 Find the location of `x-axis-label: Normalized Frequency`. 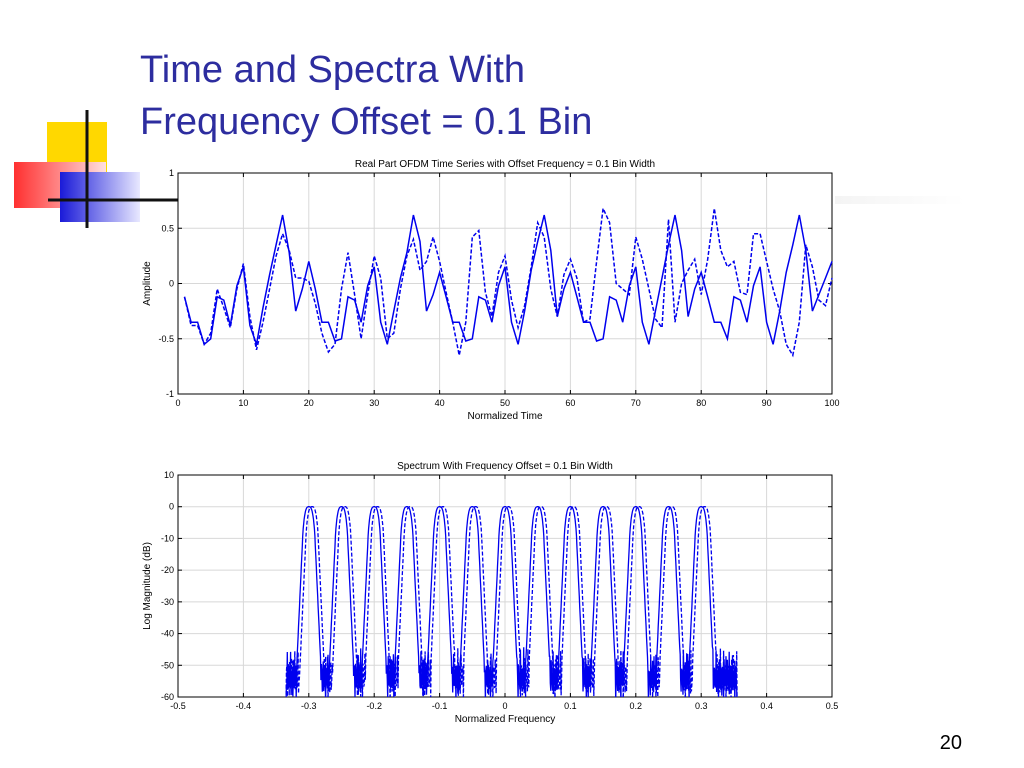

x-axis-label: Normalized Frequency is located at coordinates (505, 719).